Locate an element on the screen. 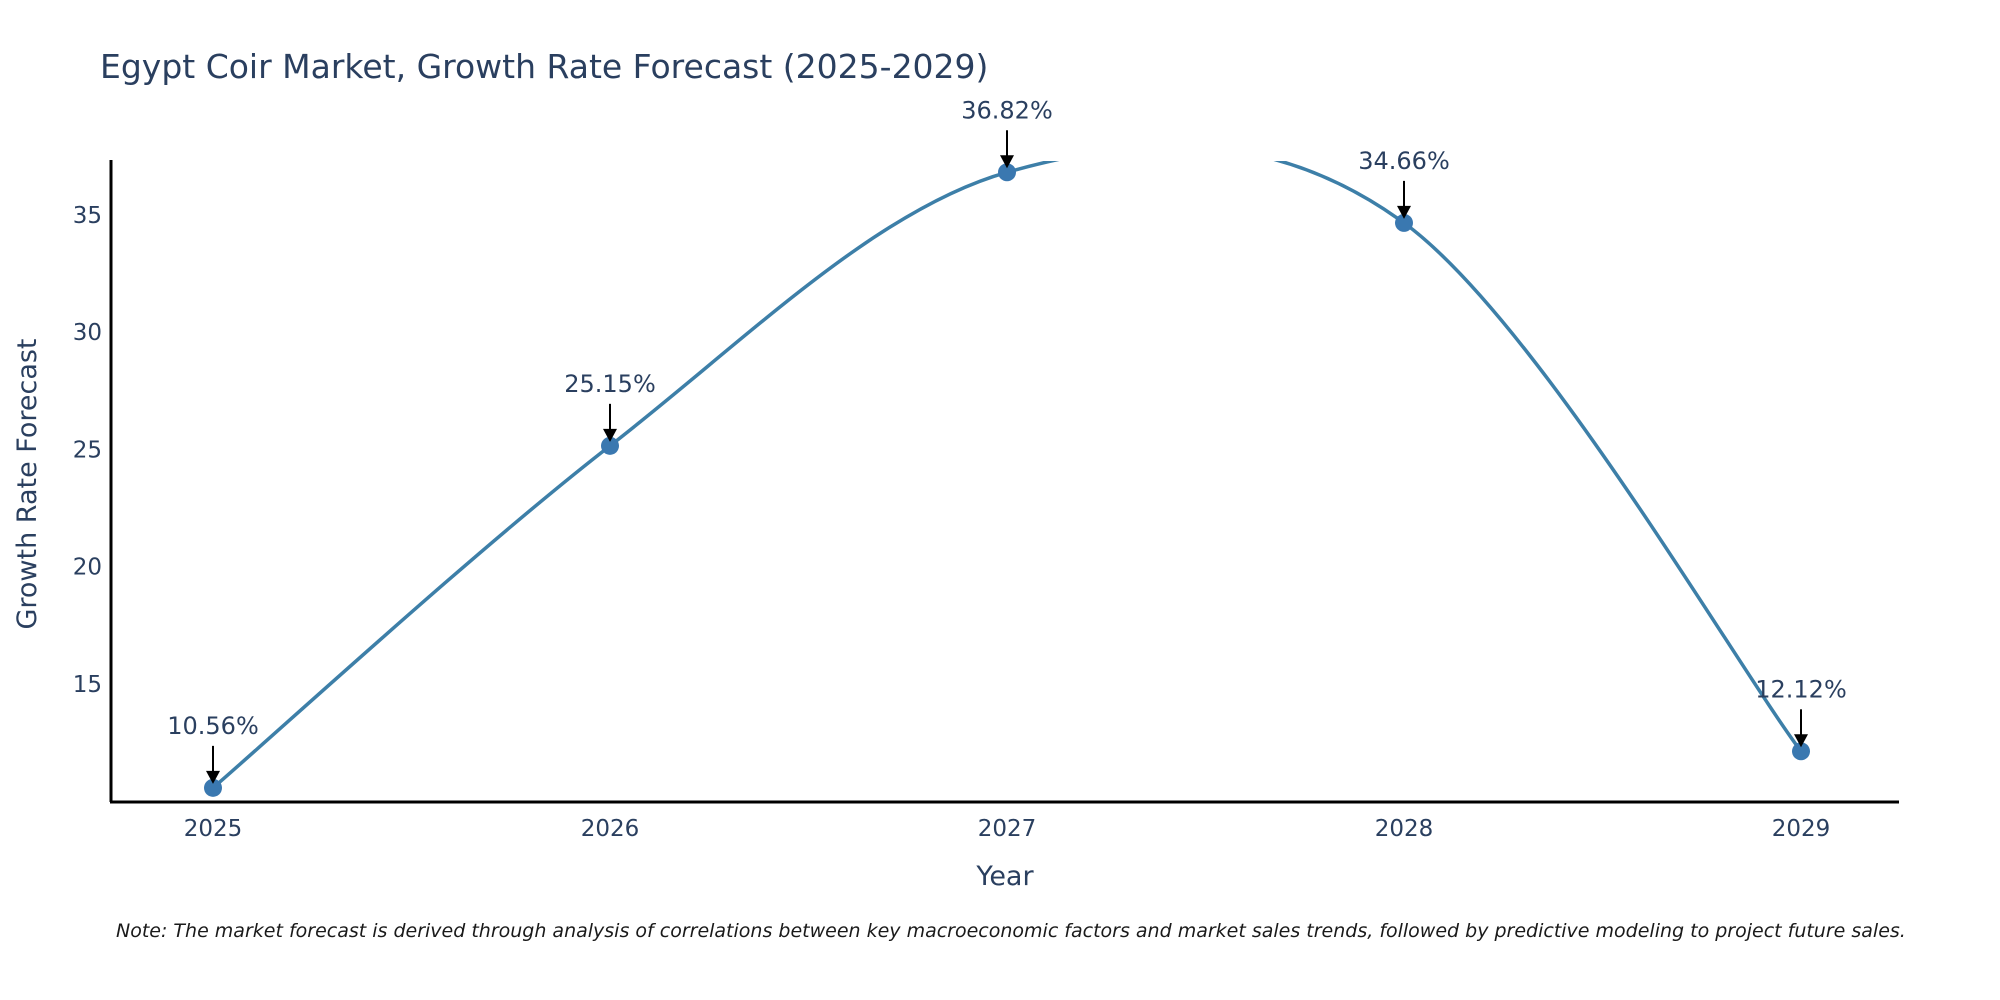 This screenshot has width=2000, height=1000. y-axis-title: Growth Rate Forecast is located at coordinates (27, 483).